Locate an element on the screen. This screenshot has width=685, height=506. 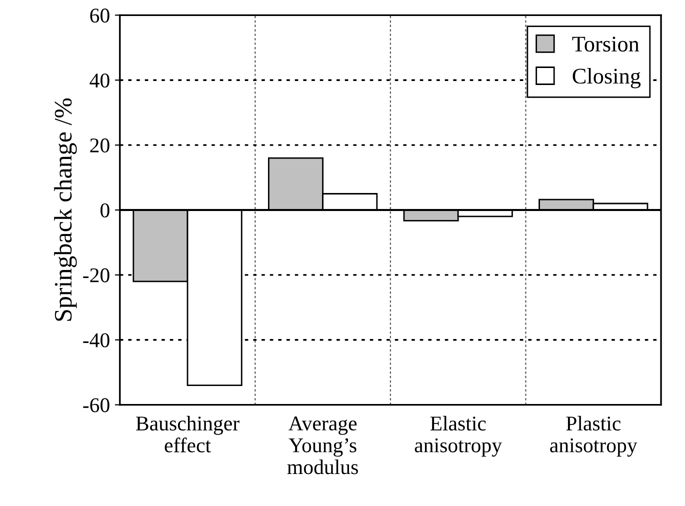
legend-label: Closing is located at coordinates (606, 78).